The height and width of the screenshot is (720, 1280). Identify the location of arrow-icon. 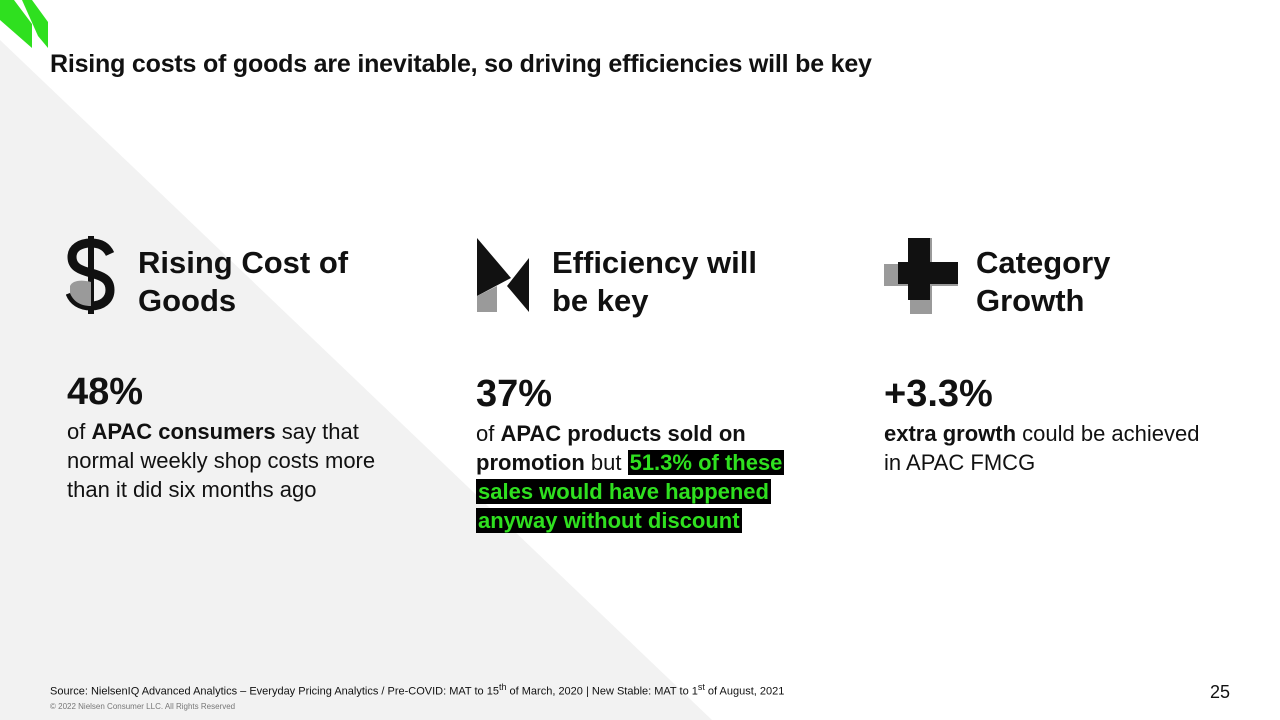
(503, 275).